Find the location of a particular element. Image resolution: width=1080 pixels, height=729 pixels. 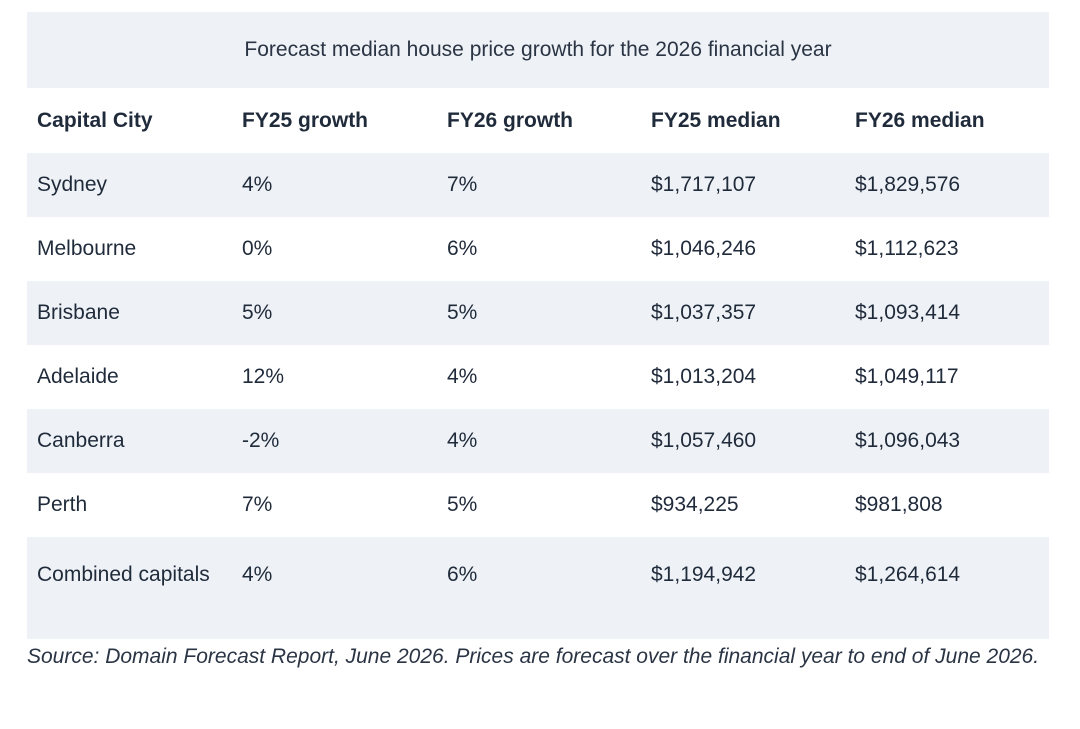

cell-fy25-growth: 12% is located at coordinates (334, 377).